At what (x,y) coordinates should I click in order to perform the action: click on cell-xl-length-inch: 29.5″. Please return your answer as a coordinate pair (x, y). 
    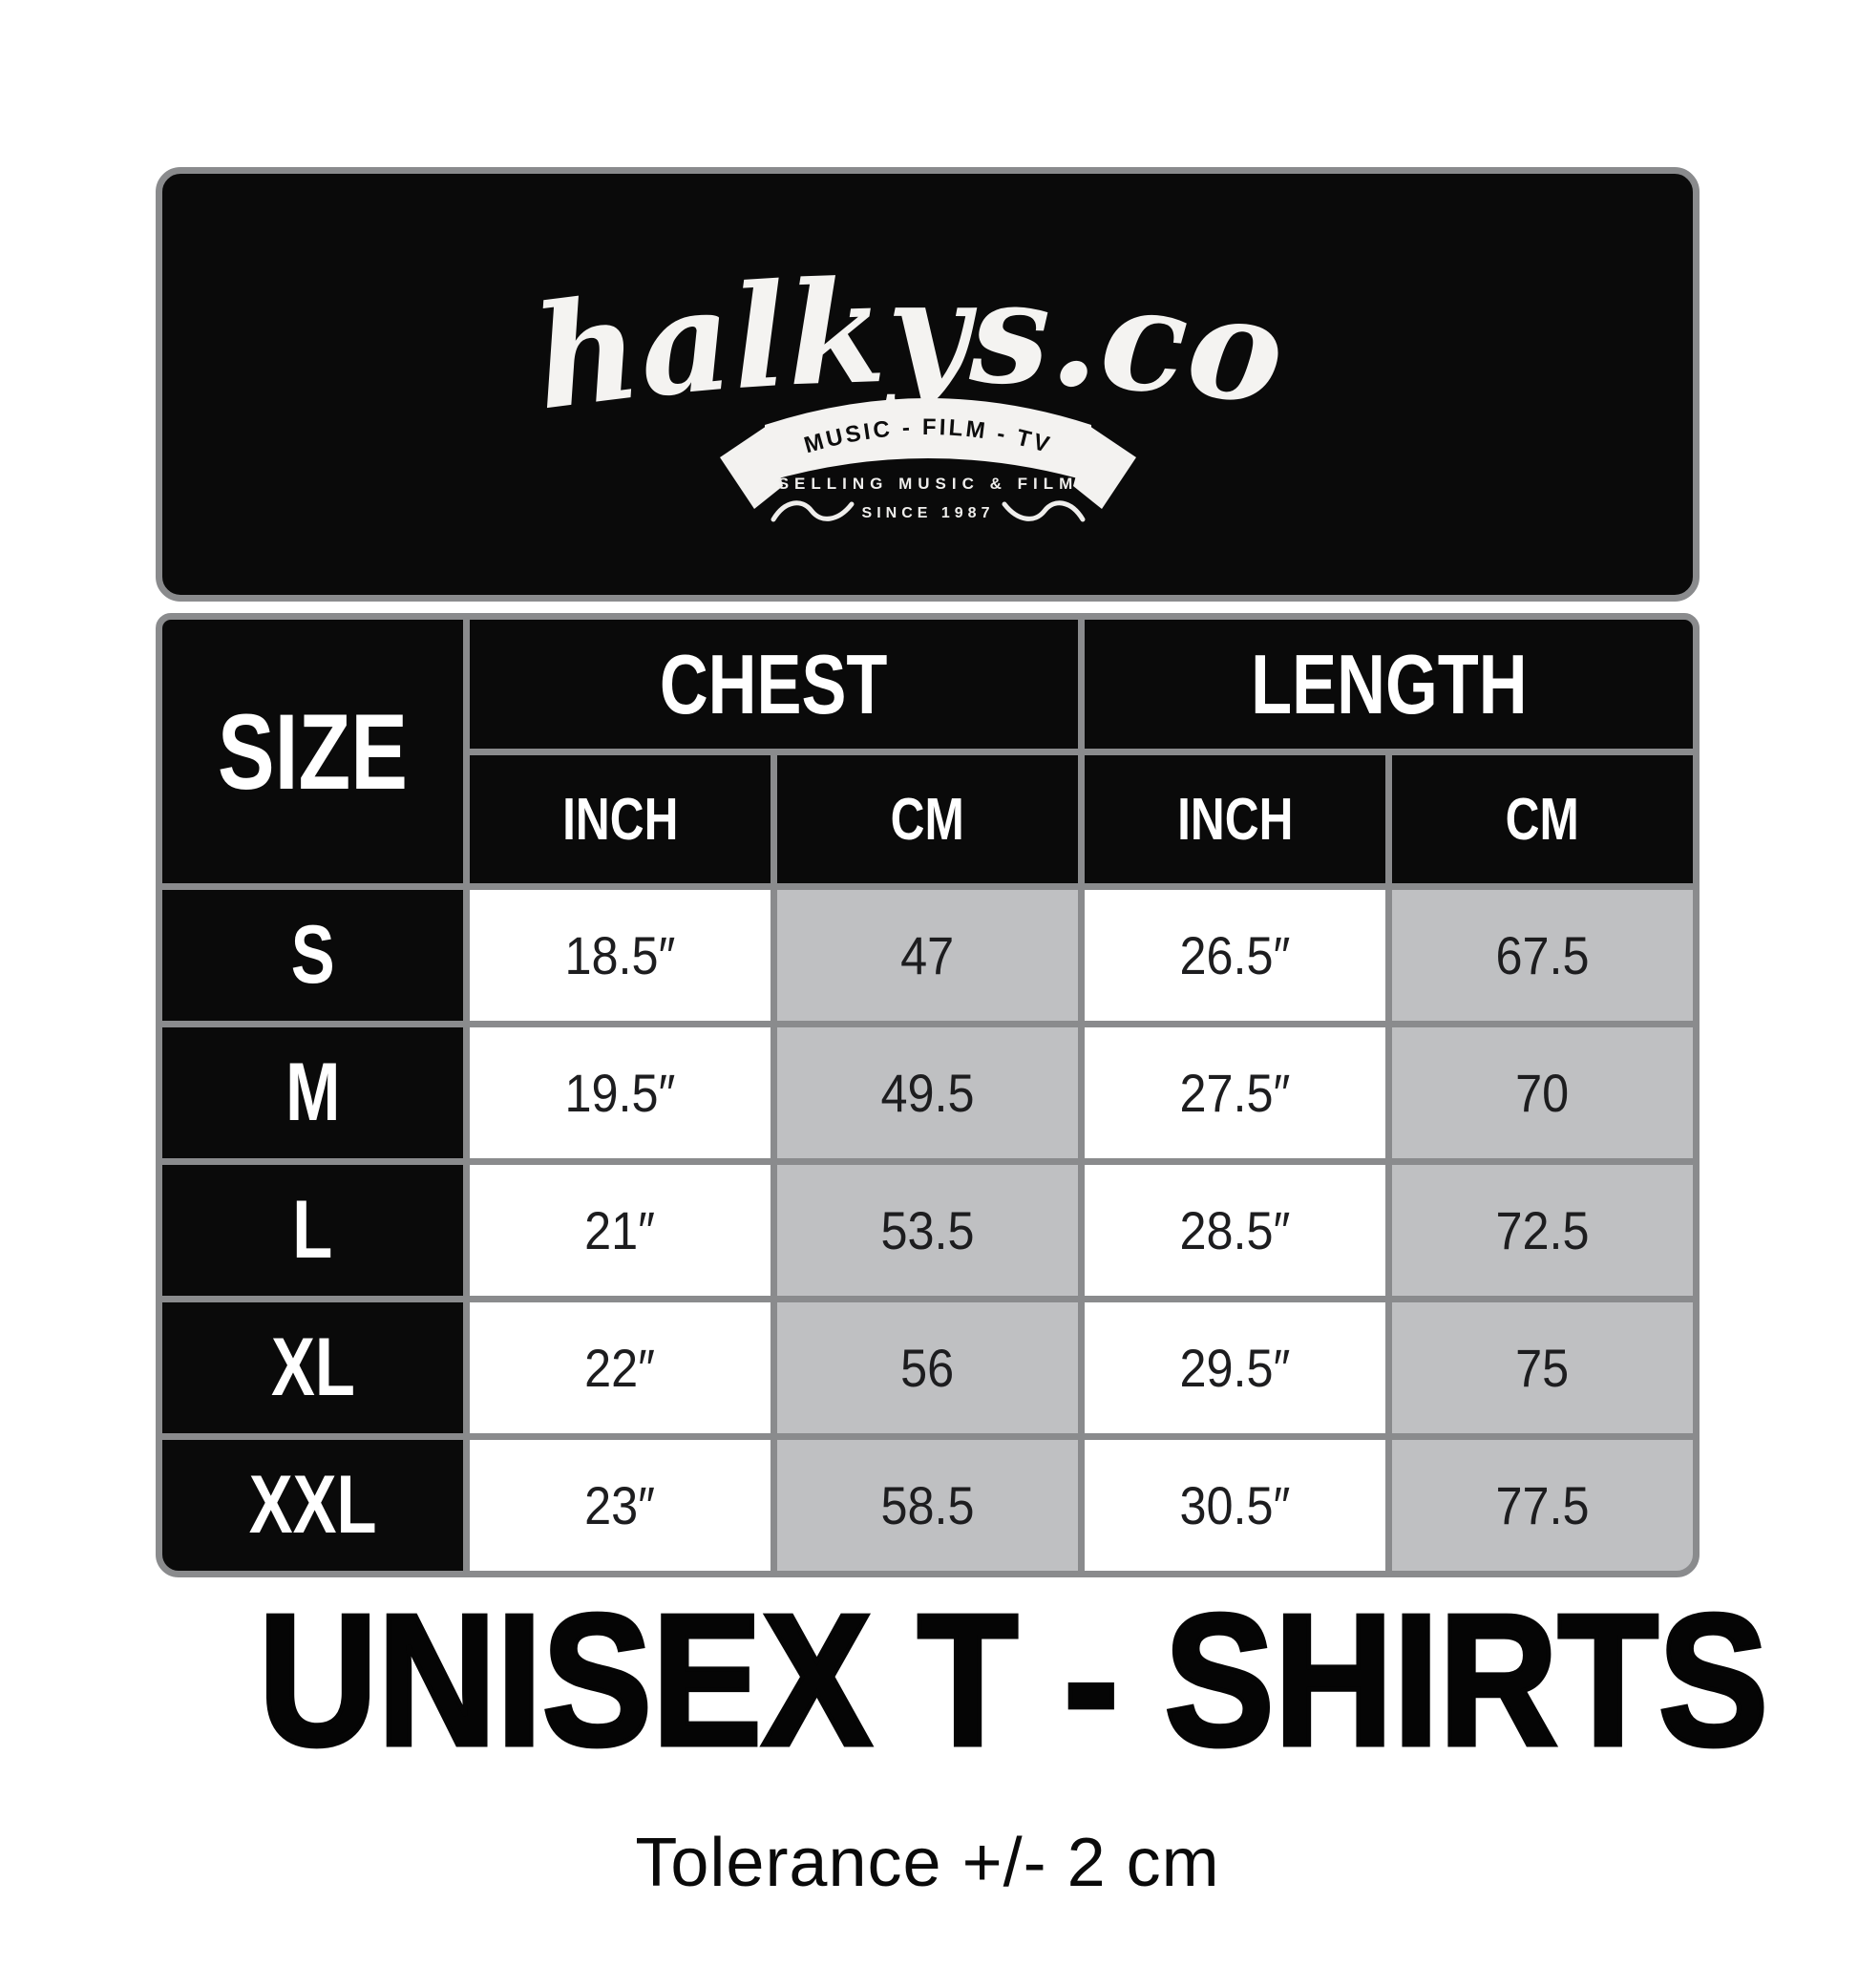
    Looking at the image, I should click on (1235, 1368).